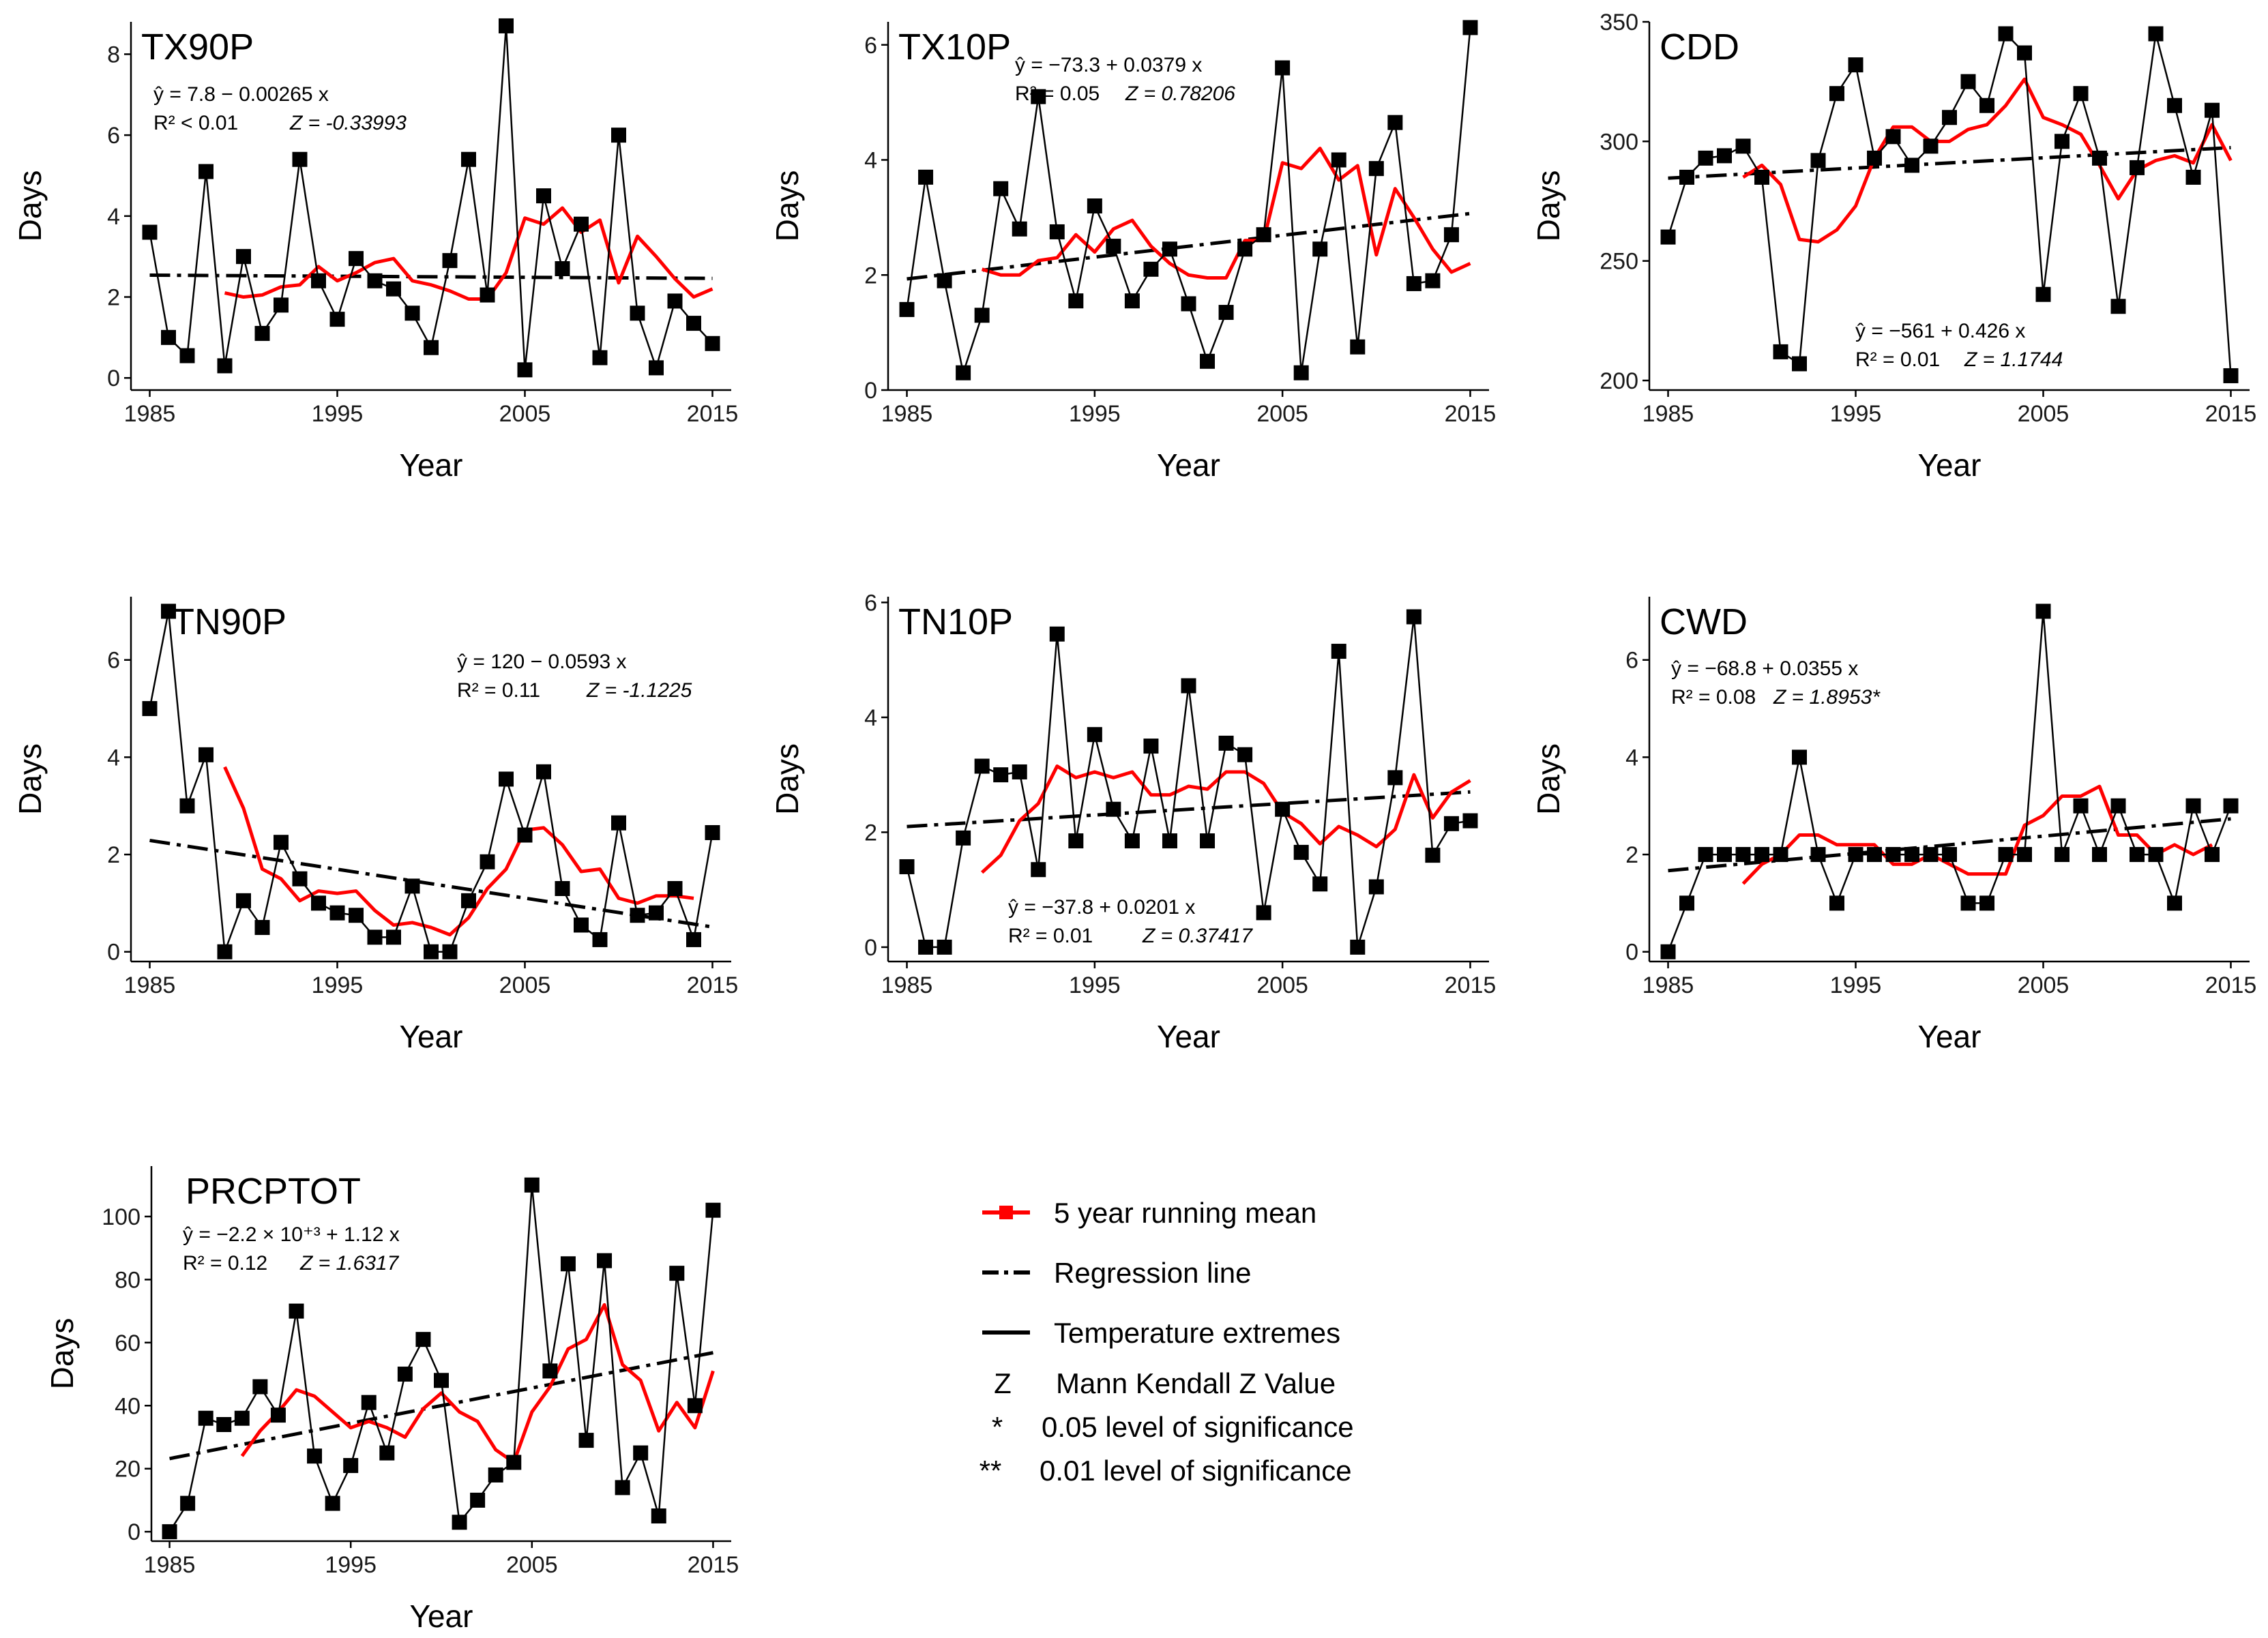  What do you see at coordinates (1058, 94) in the screenshot?
I see `r-squared-label: R² = 0.05` at bounding box center [1058, 94].